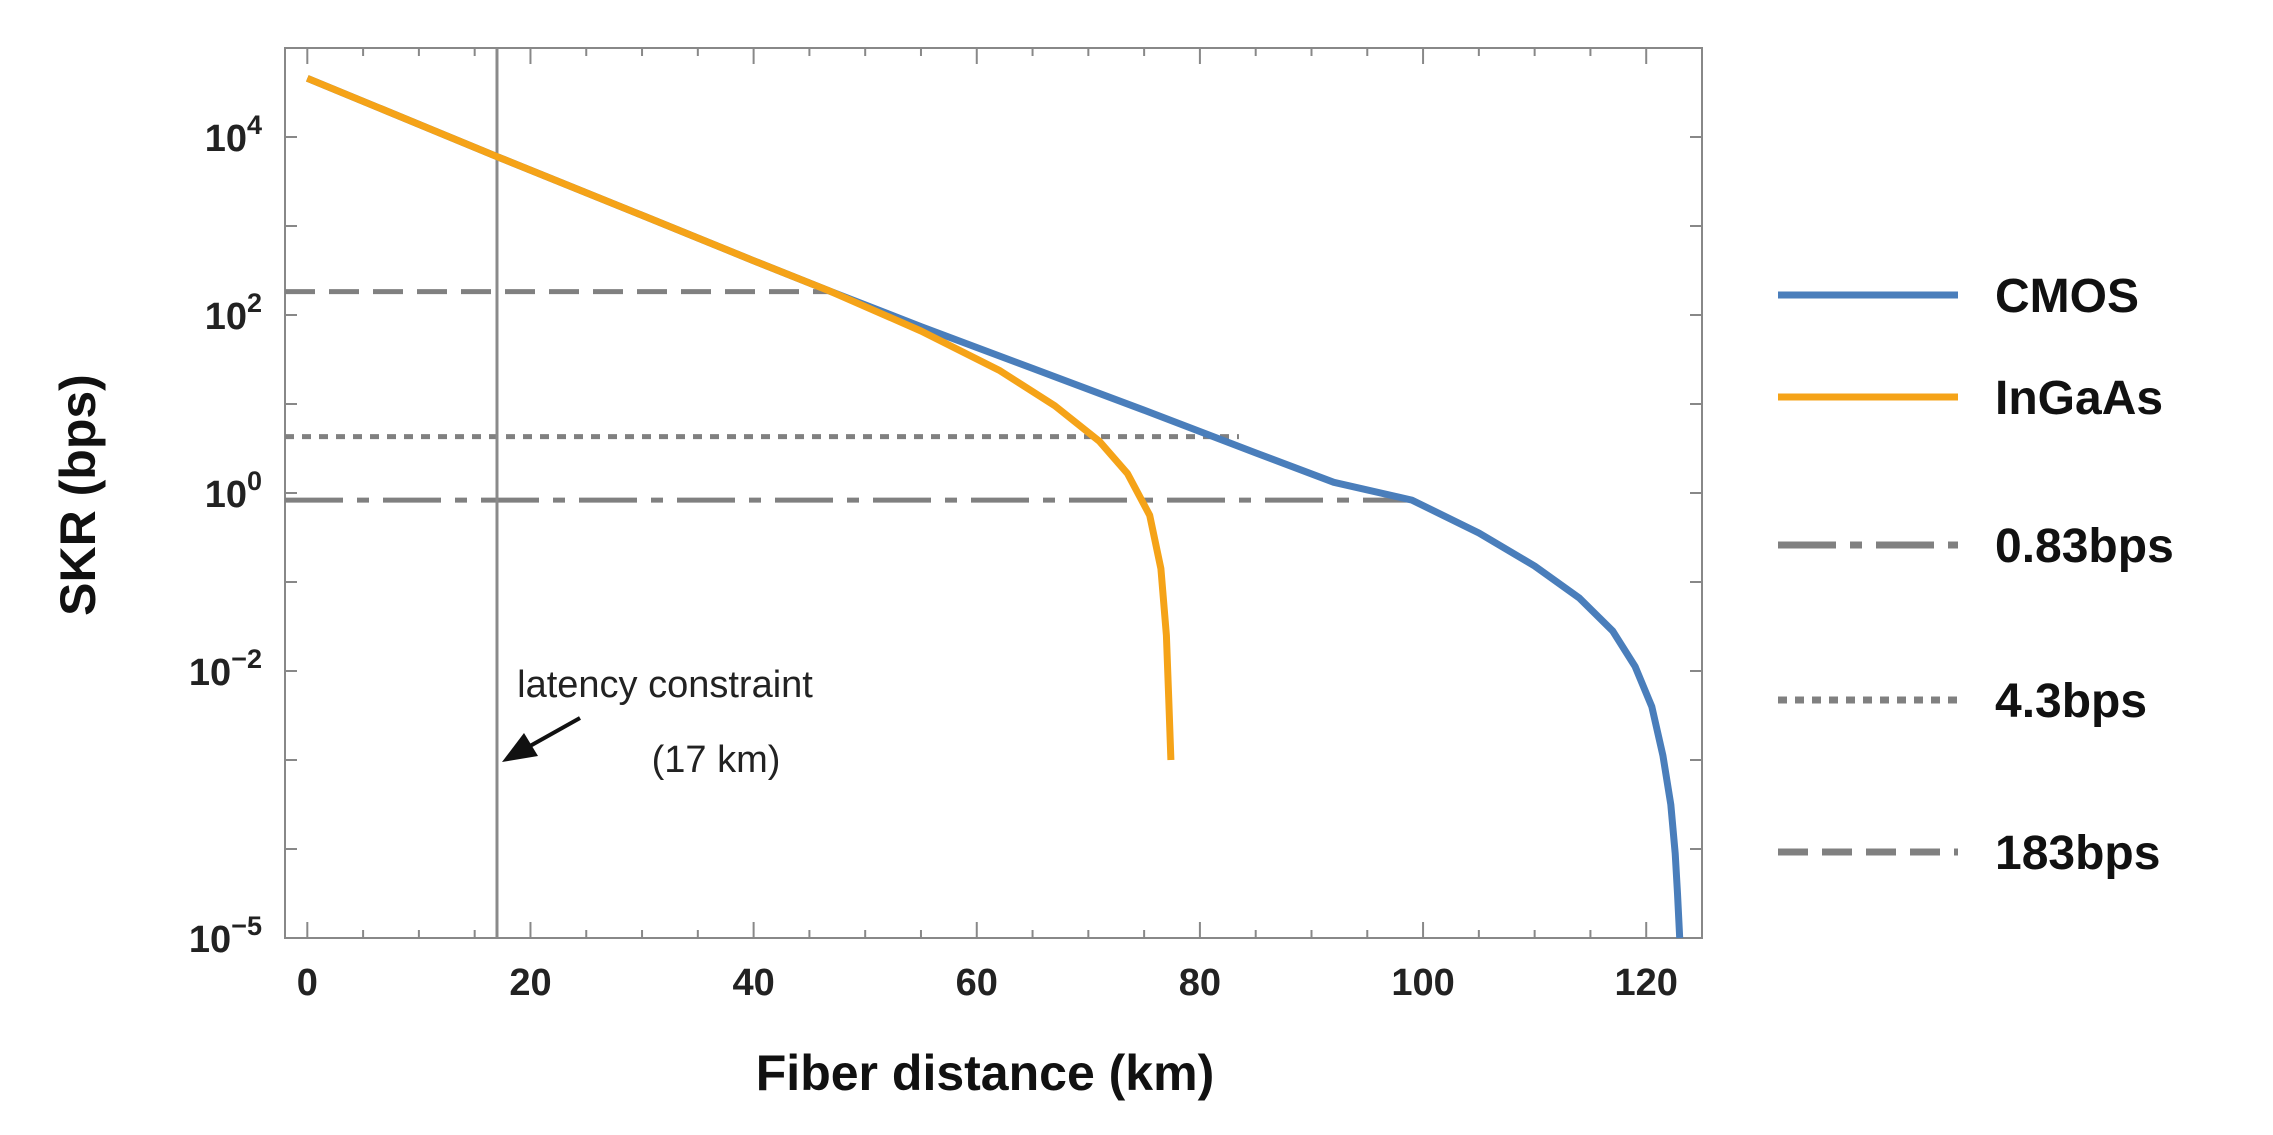  What do you see at coordinates (2071, 701) in the screenshot?
I see `legend-label: 4.3bps` at bounding box center [2071, 701].